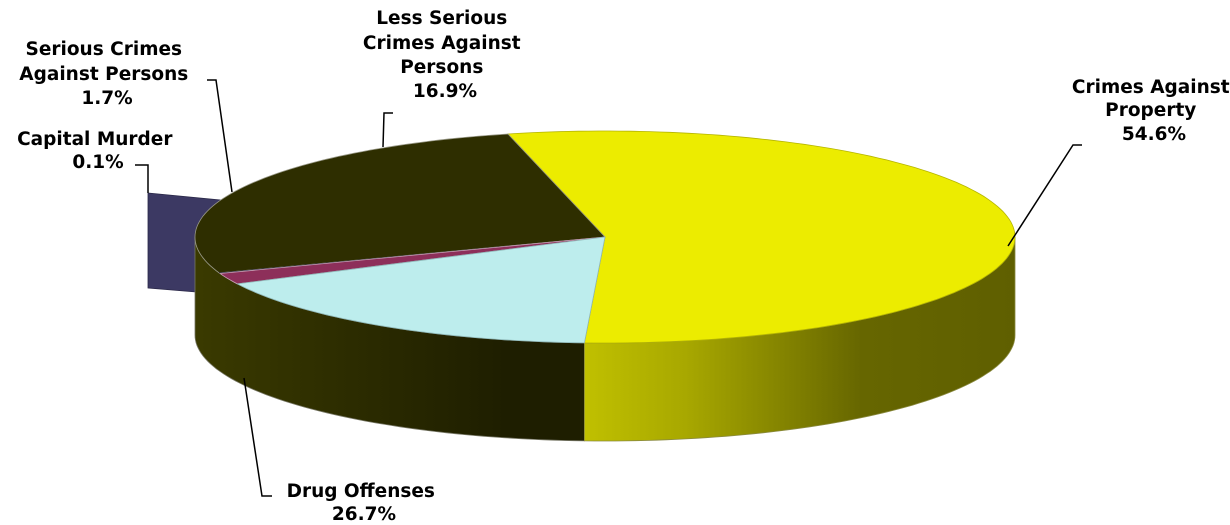 The height and width of the screenshot is (525, 1230). I want to click on label-serious-crimes-against-persons: Serious Crimes Against Persons 1.7%, so click(106, 74).